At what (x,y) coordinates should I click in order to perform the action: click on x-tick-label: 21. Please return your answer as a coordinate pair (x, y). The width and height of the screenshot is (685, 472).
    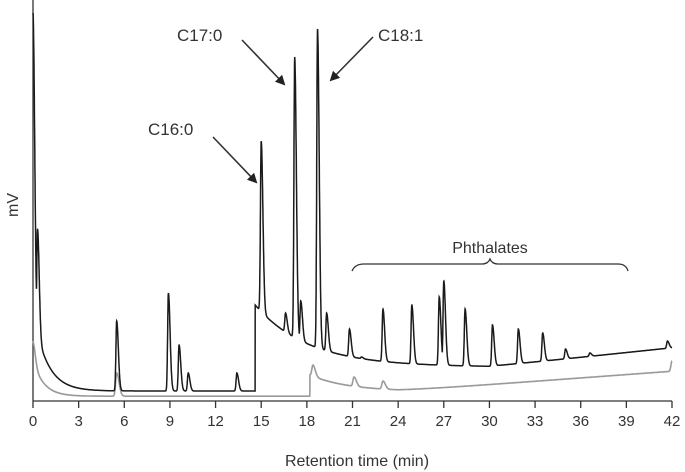
    Looking at the image, I should click on (352, 421).